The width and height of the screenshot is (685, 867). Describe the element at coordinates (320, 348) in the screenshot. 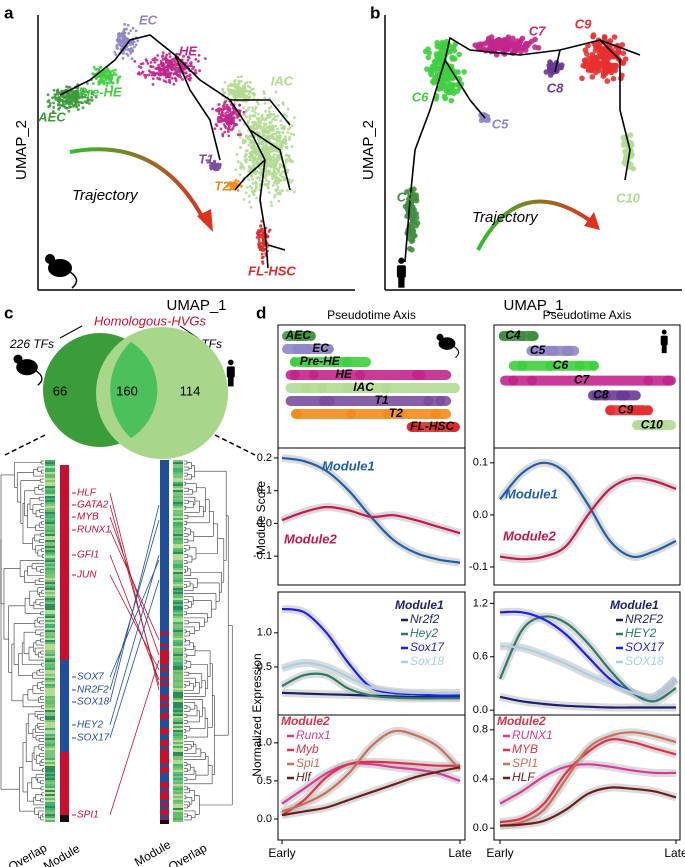

I see `cluster-label: EC` at that location.